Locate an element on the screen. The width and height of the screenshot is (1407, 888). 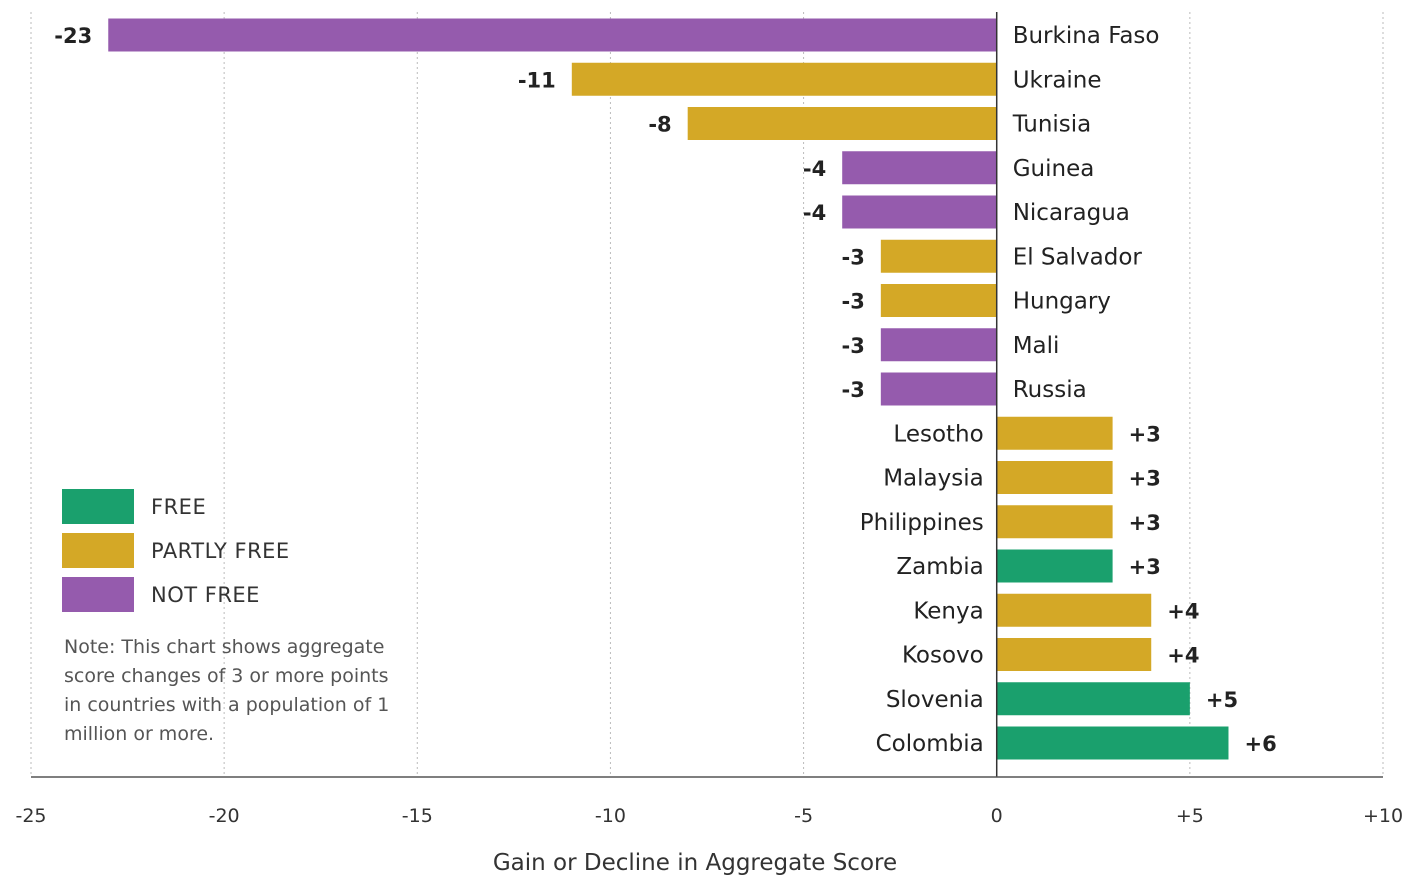
x-tick-label: +5 is located at coordinates (1190, 816).